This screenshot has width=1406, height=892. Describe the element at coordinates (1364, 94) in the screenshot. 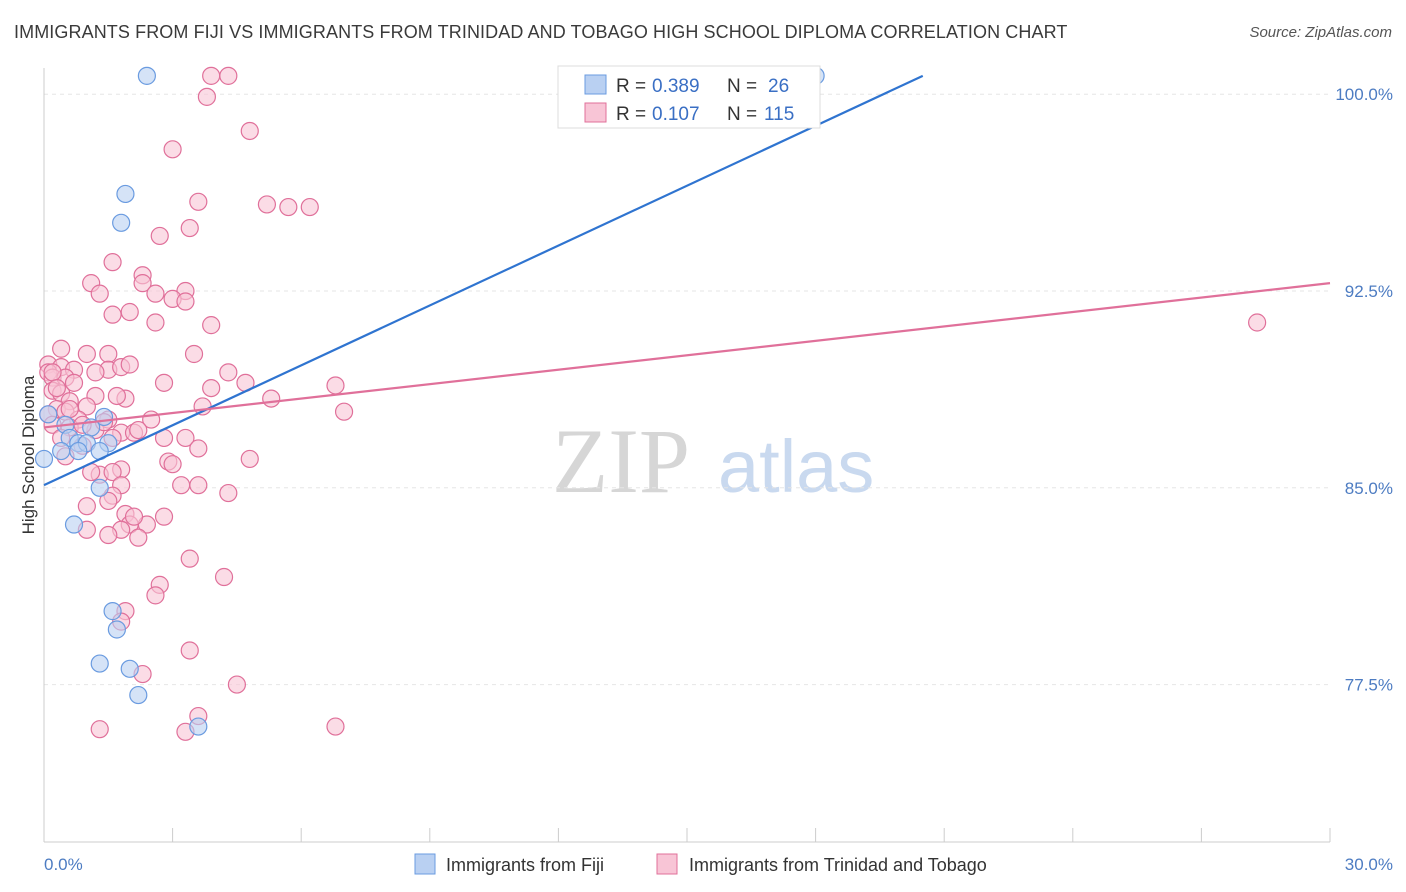

I see `y-tick-label-0: 100.0%` at that location.